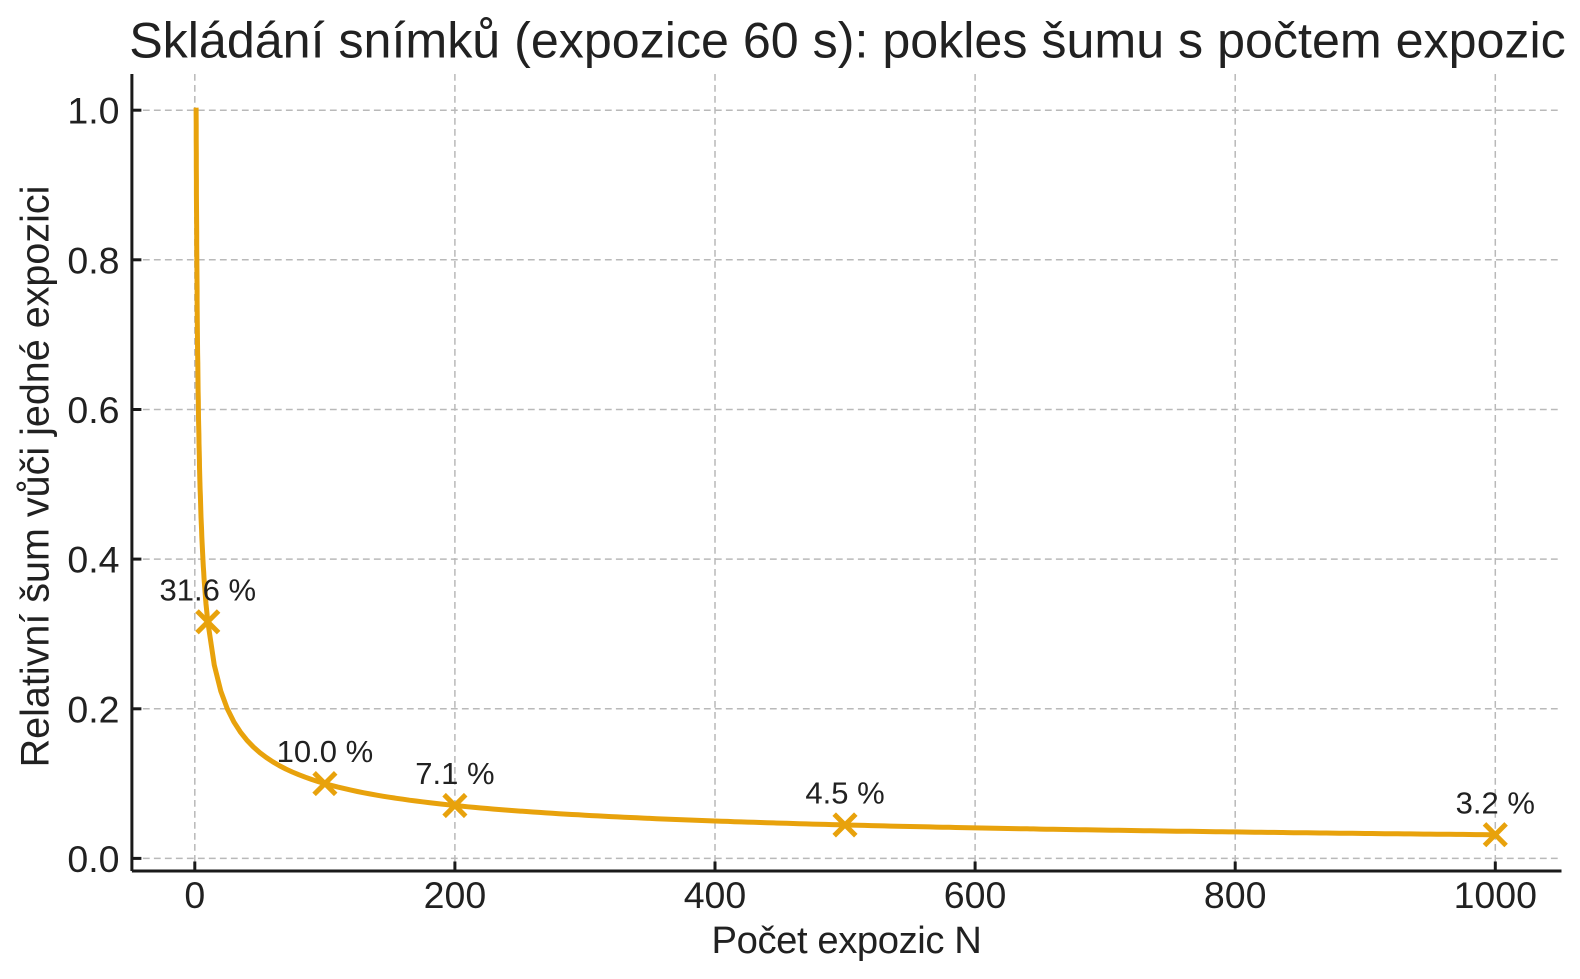  What do you see at coordinates (975, 895) in the screenshot?
I see `svg-text: 600` at bounding box center [975, 895].